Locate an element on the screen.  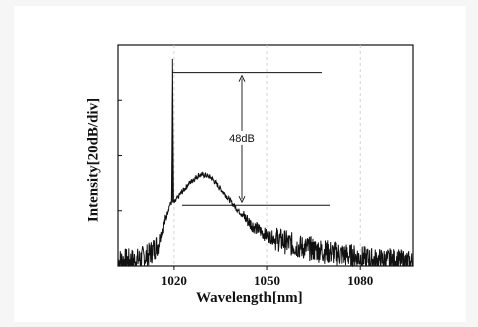
y-axis-label: Intensity[20dB/div] is located at coordinates (93, 160).